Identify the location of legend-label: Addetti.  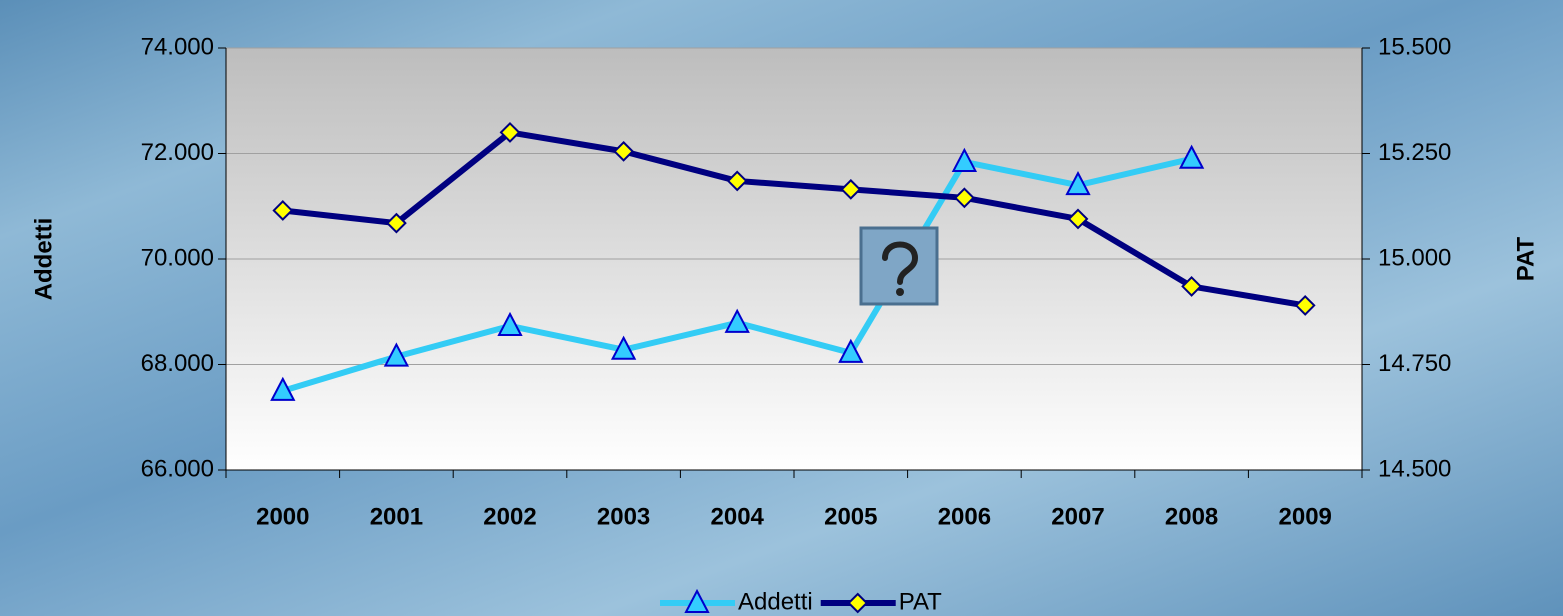
(775, 601).